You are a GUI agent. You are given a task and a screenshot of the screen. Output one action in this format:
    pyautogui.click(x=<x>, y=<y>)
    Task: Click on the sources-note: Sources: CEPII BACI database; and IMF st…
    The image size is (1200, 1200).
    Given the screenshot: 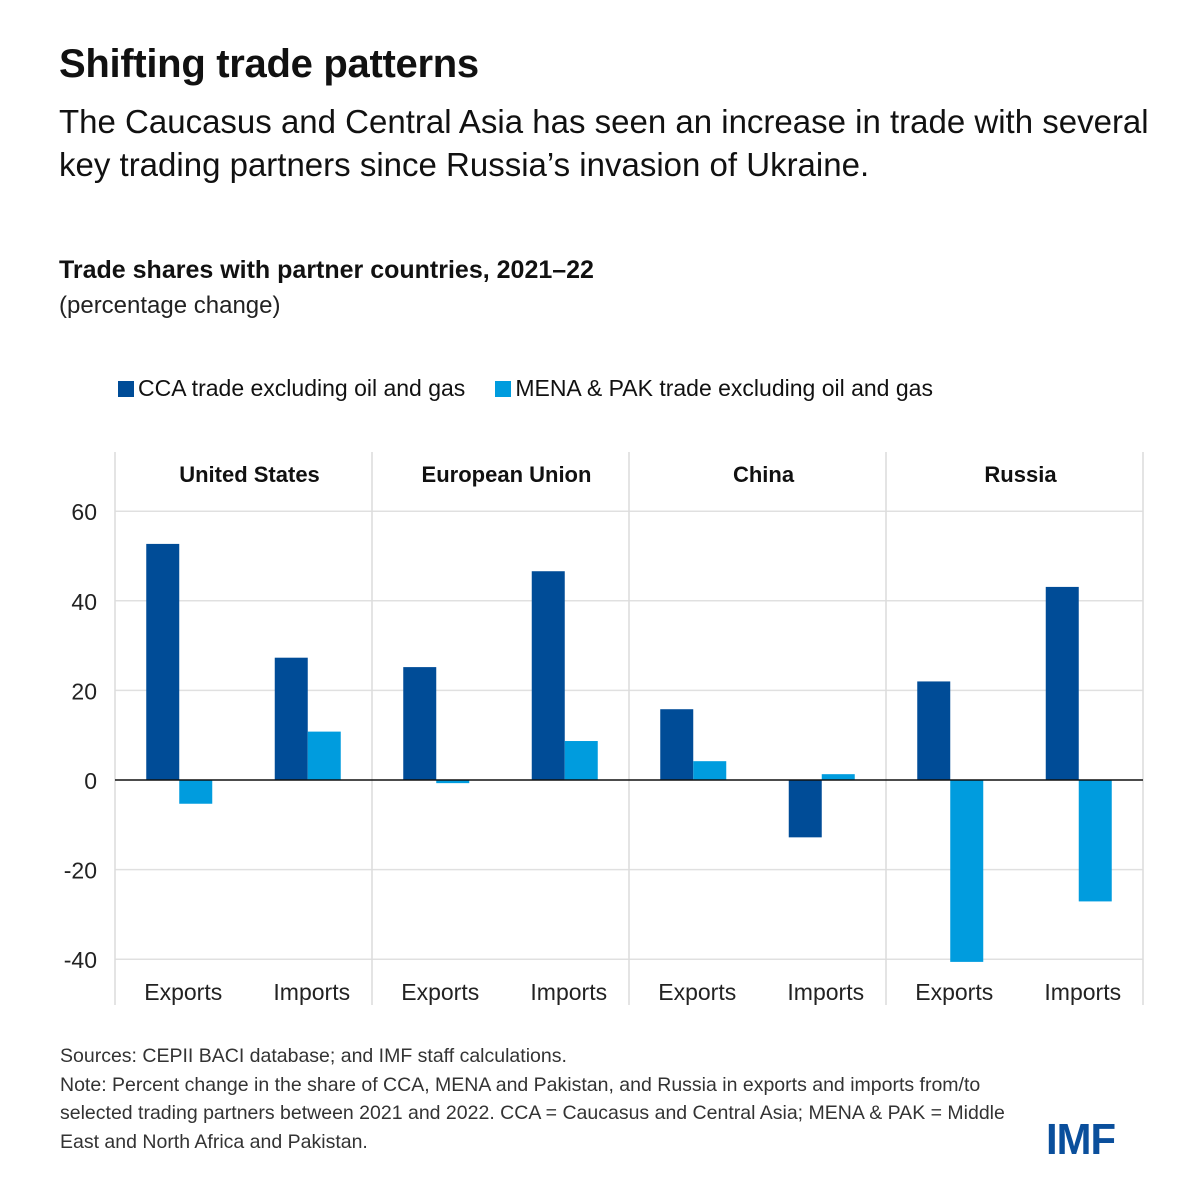 What is the action you would take?
    pyautogui.click(x=313, y=1056)
    